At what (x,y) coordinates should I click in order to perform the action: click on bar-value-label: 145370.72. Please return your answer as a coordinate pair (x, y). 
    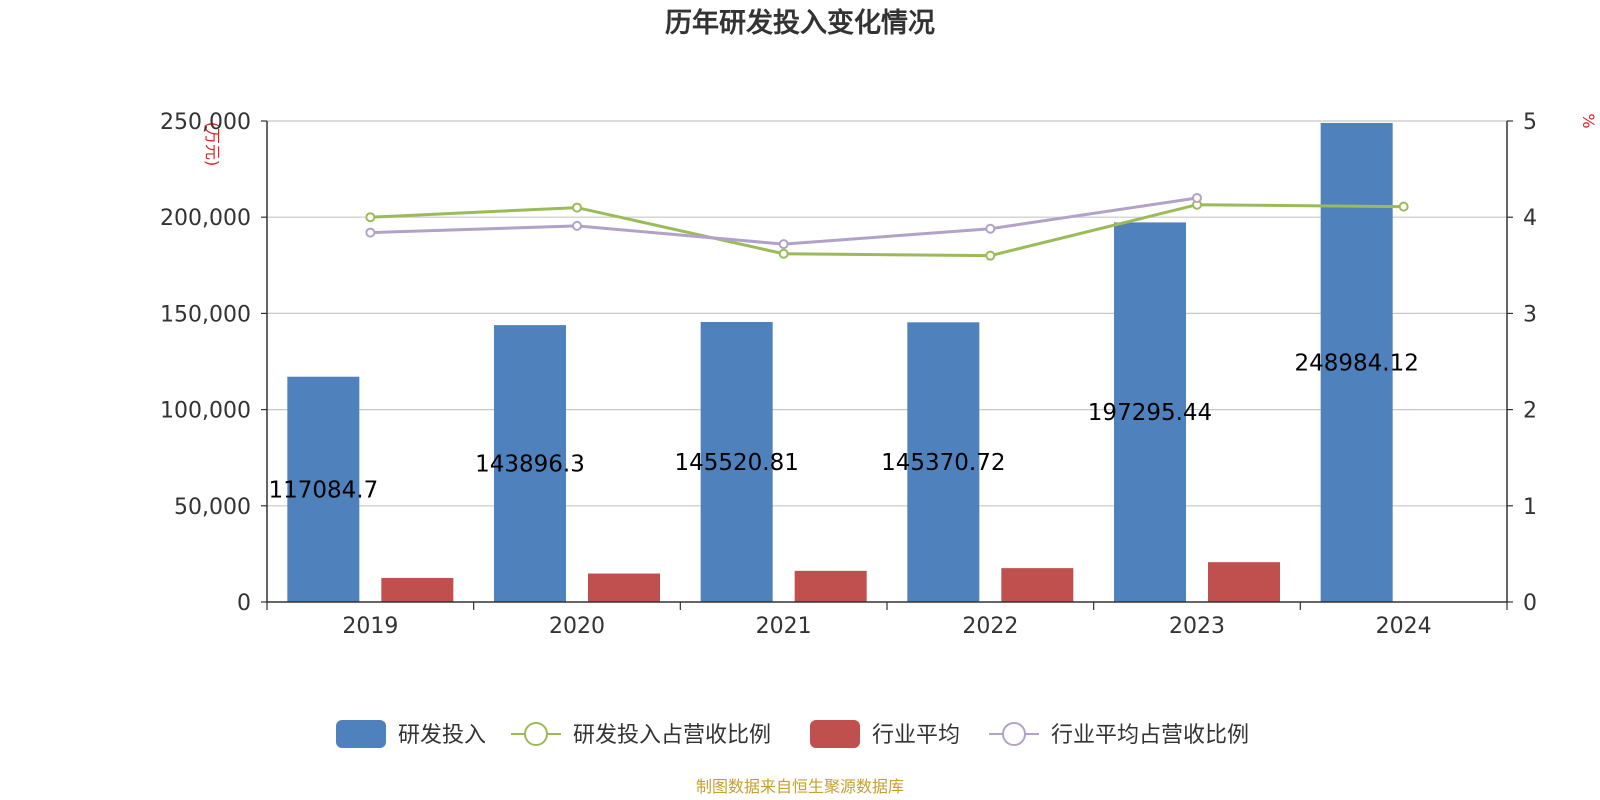
    Looking at the image, I should click on (943, 463).